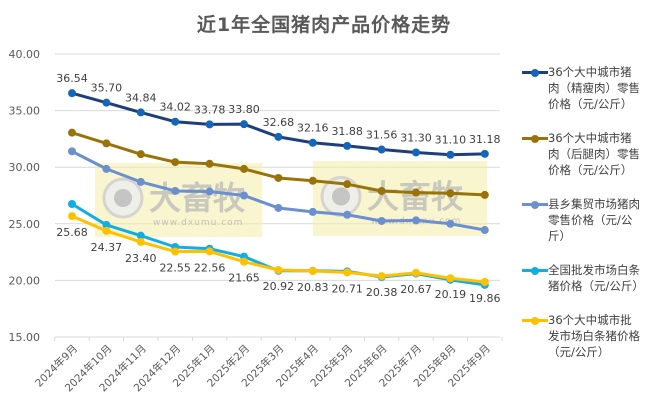  I want to click on data-label: 25.68, so click(72, 232).